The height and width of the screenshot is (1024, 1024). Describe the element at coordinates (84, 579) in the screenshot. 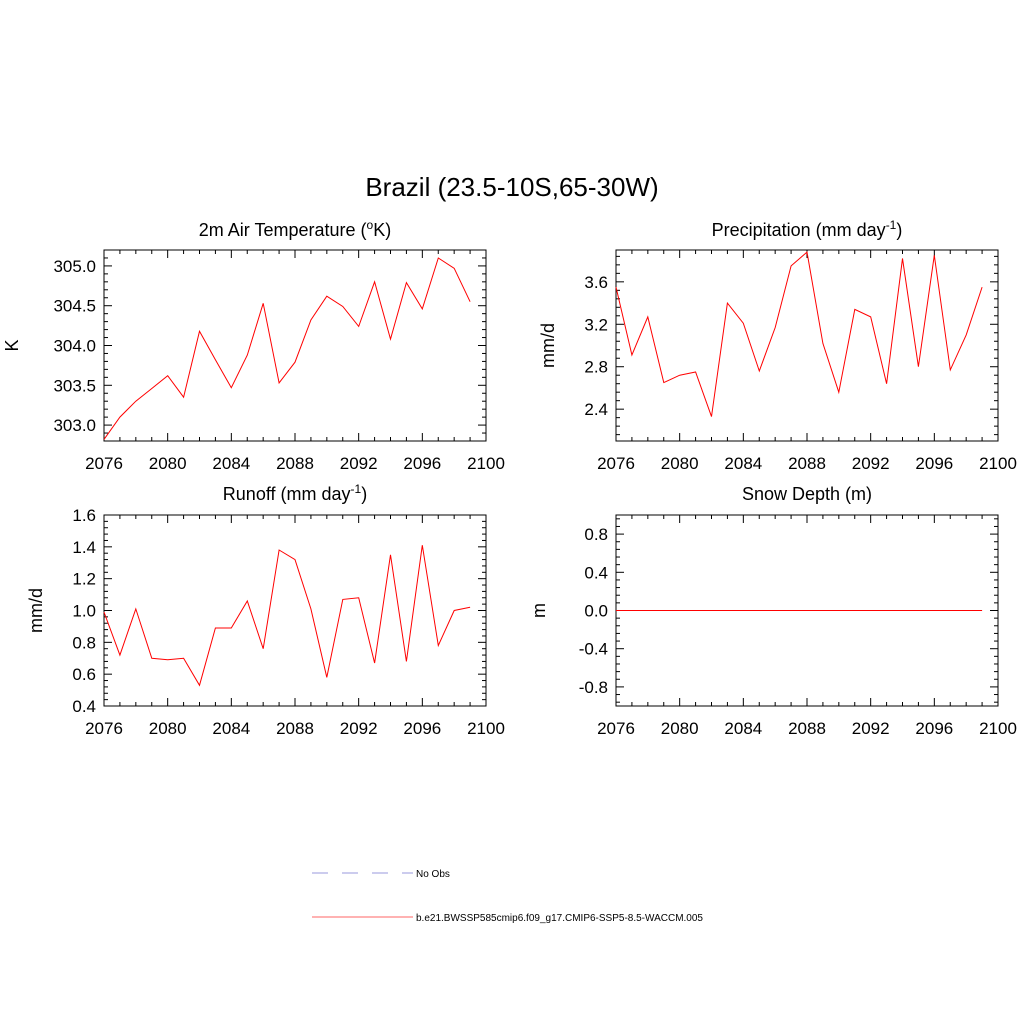

I see `y-tick-label: 1.2` at that location.